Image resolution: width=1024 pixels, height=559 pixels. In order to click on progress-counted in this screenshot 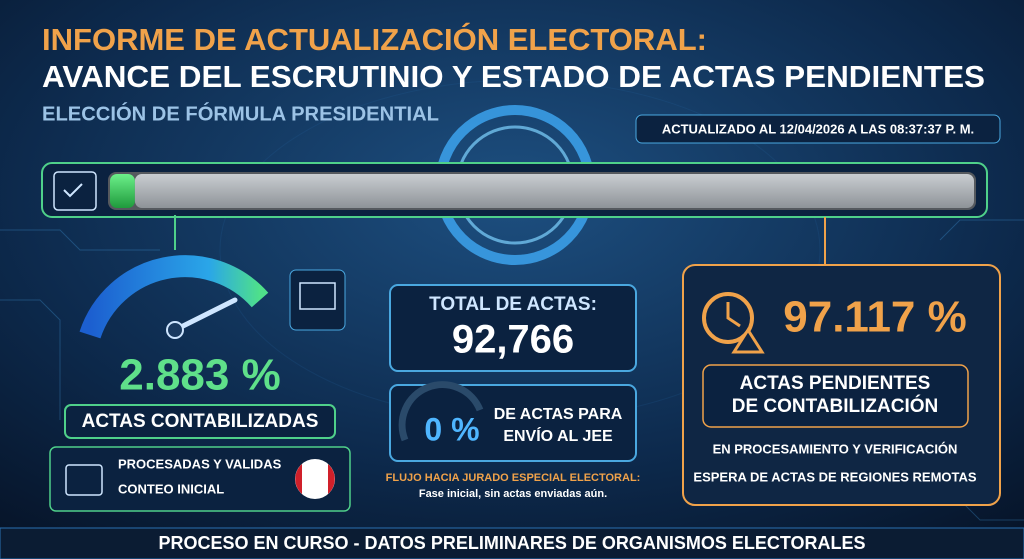, I will do `click(122, 191)`.